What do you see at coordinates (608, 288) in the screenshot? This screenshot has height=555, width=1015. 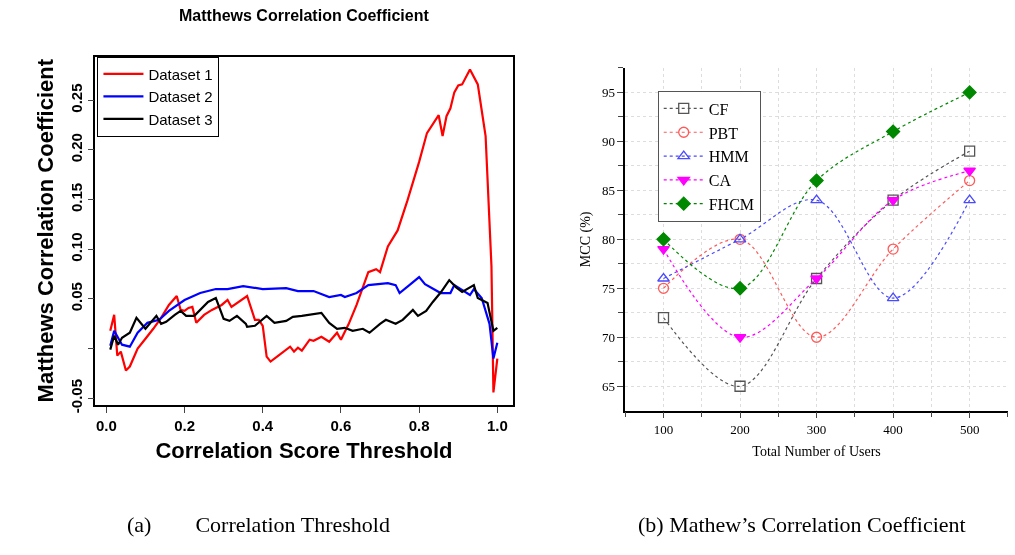 I see `y-tick-label: 75` at bounding box center [608, 288].